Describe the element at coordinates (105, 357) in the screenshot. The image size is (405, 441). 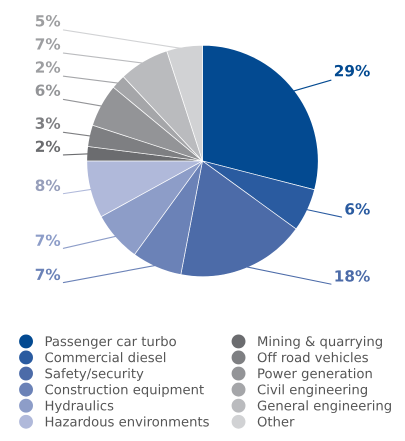
I see `legend-label: Commercial diesel` at that location.